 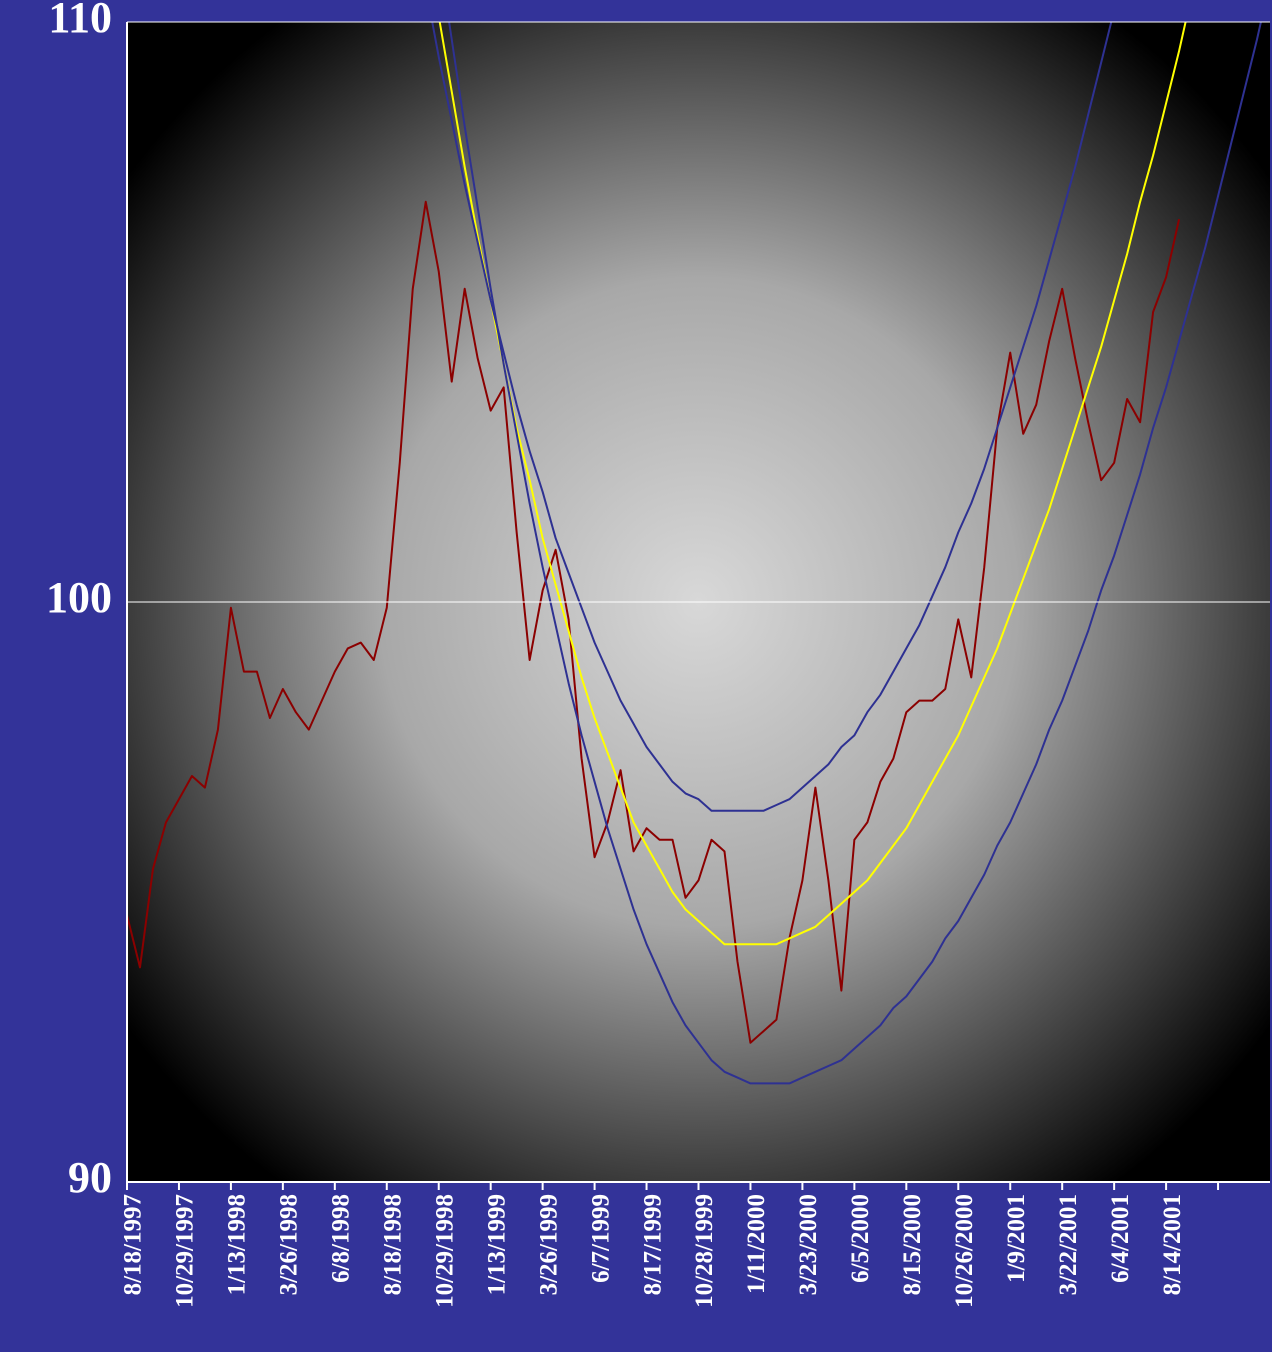 What do you see at coordinates (393, 1244) in the screenshot?
I see `x-tick-label: 8/18/1998` at bounding box center [393, 1244].